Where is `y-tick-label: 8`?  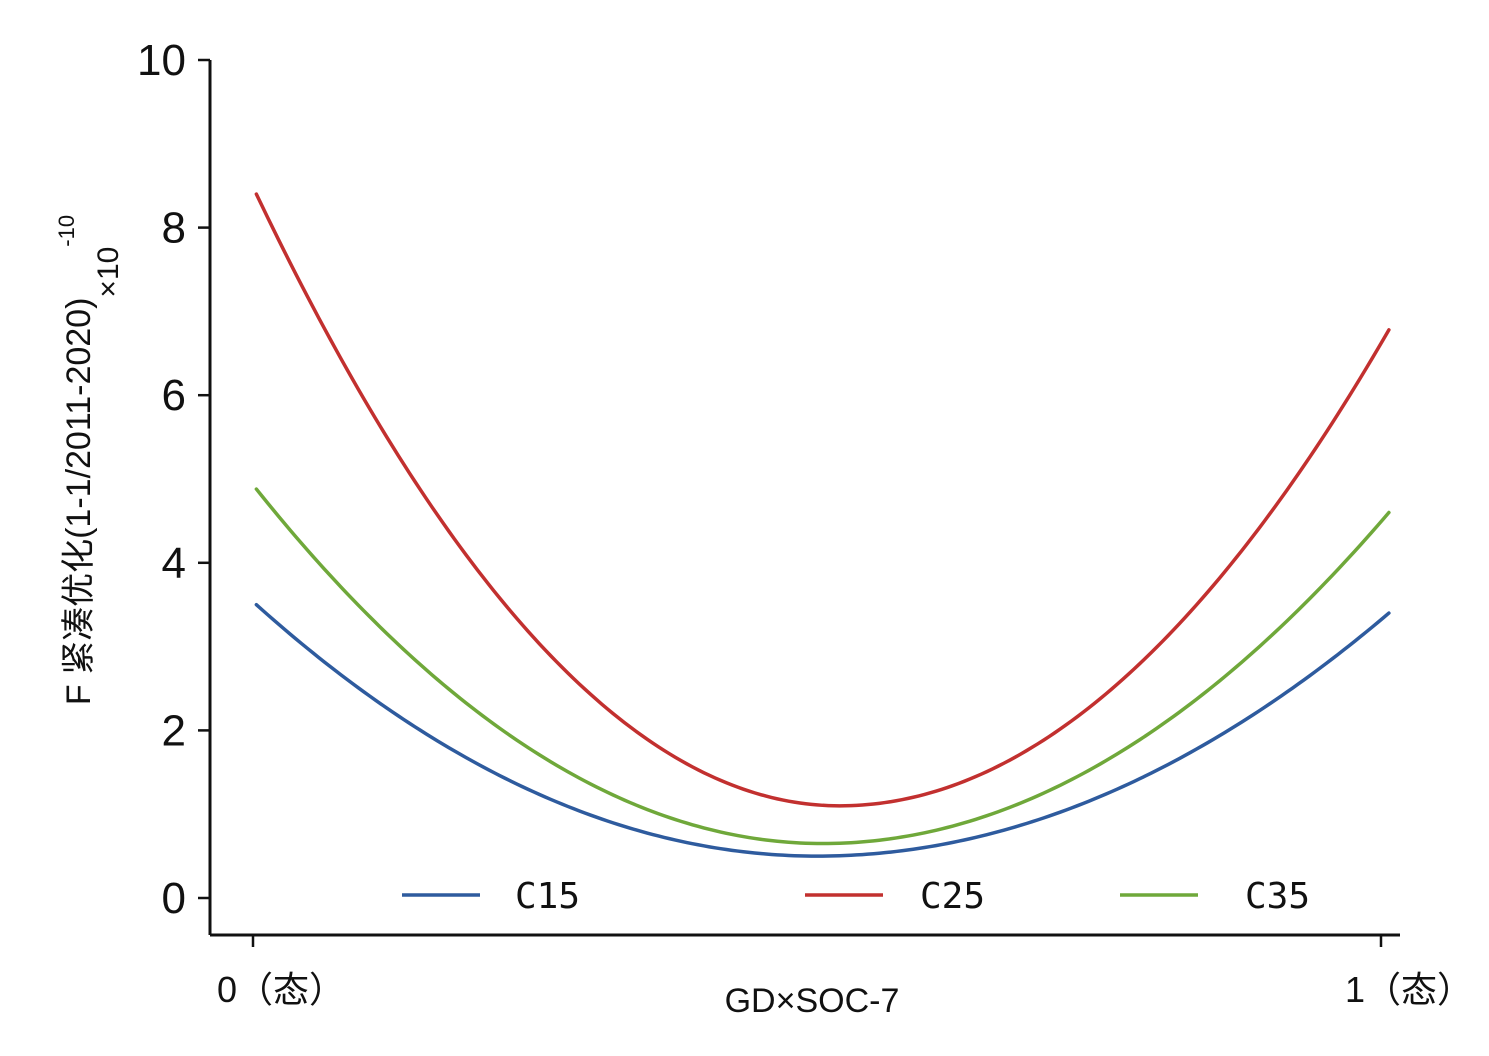
y-tick-label: 8 is located at coordinates (174, 228).